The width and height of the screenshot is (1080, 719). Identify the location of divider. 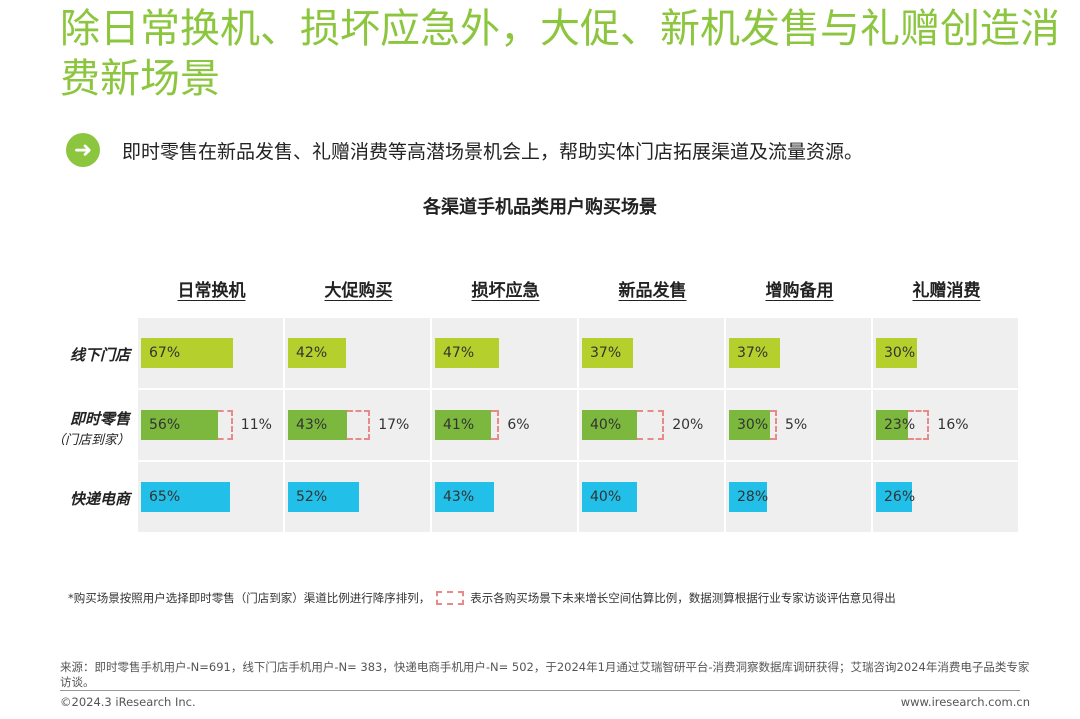
(540, 690).